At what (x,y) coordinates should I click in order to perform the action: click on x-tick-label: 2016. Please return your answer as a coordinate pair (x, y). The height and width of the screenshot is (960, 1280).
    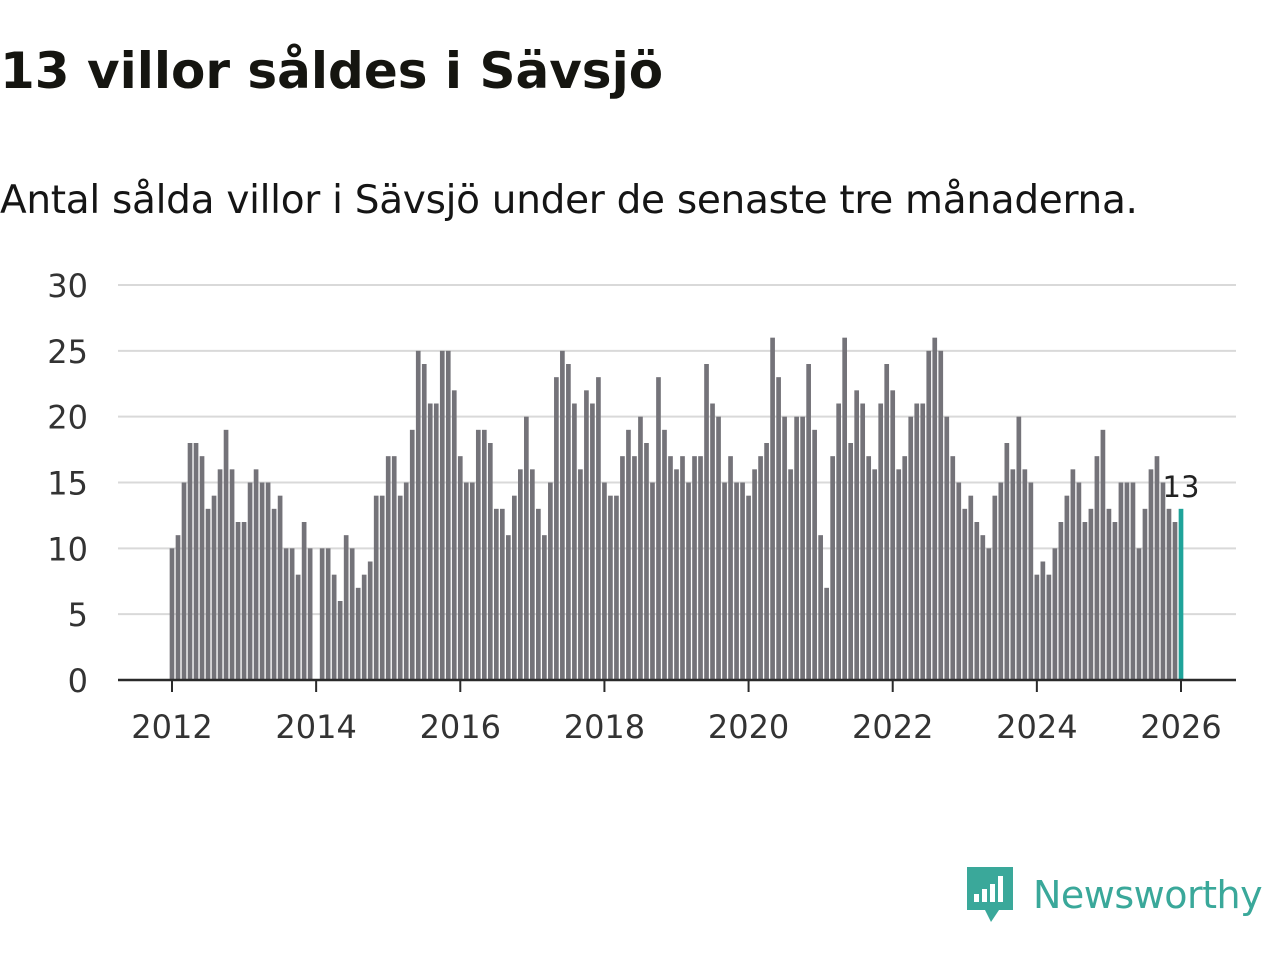
    Looking at the image, I should click on (460, 727).